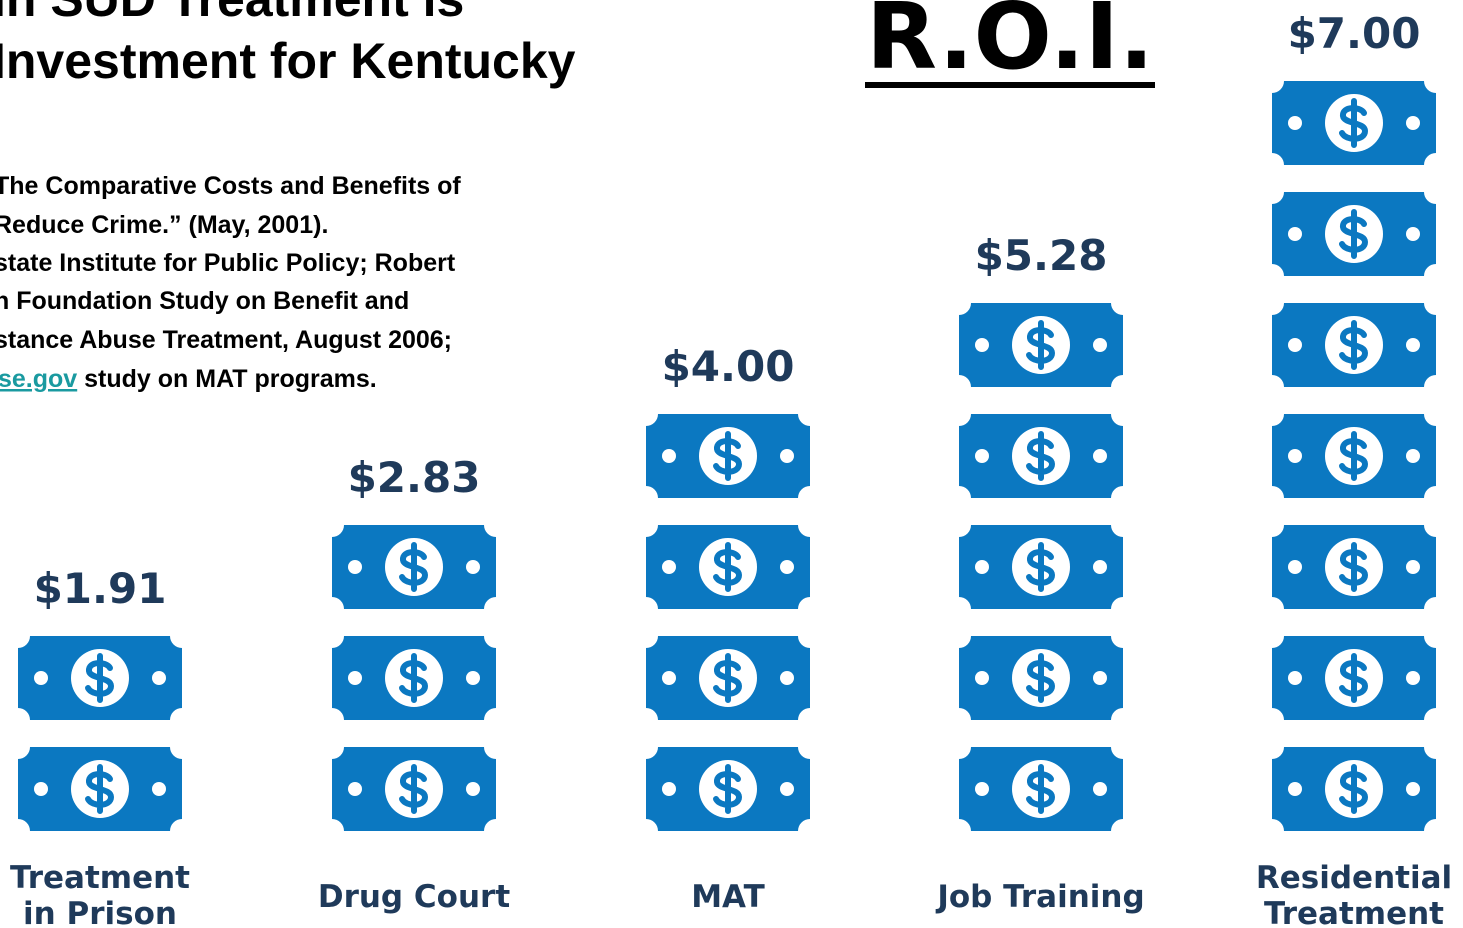 Image resolution: width=1463 pixels, height=928 pixels. Describe the element at coordinates (100, 912) in the screenshot. I see `category-label: in Prison` at that location.